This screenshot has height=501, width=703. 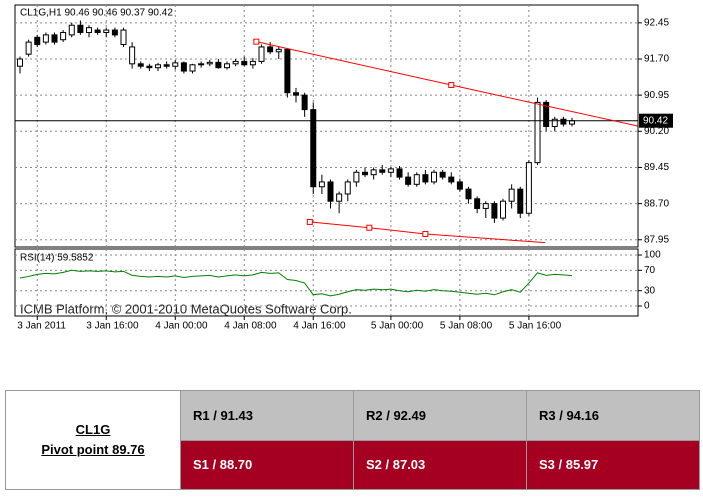 I want to click on last-price-label: 90.42, so click(x=655, y=120).